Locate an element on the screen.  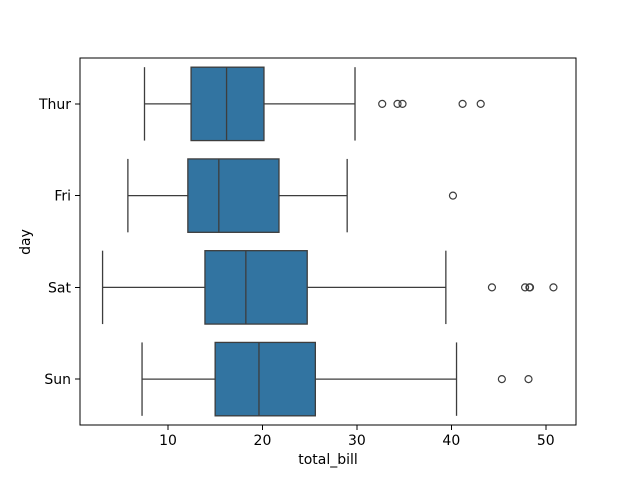
x-tick-label: 40 is located at coordinates (451, 441).